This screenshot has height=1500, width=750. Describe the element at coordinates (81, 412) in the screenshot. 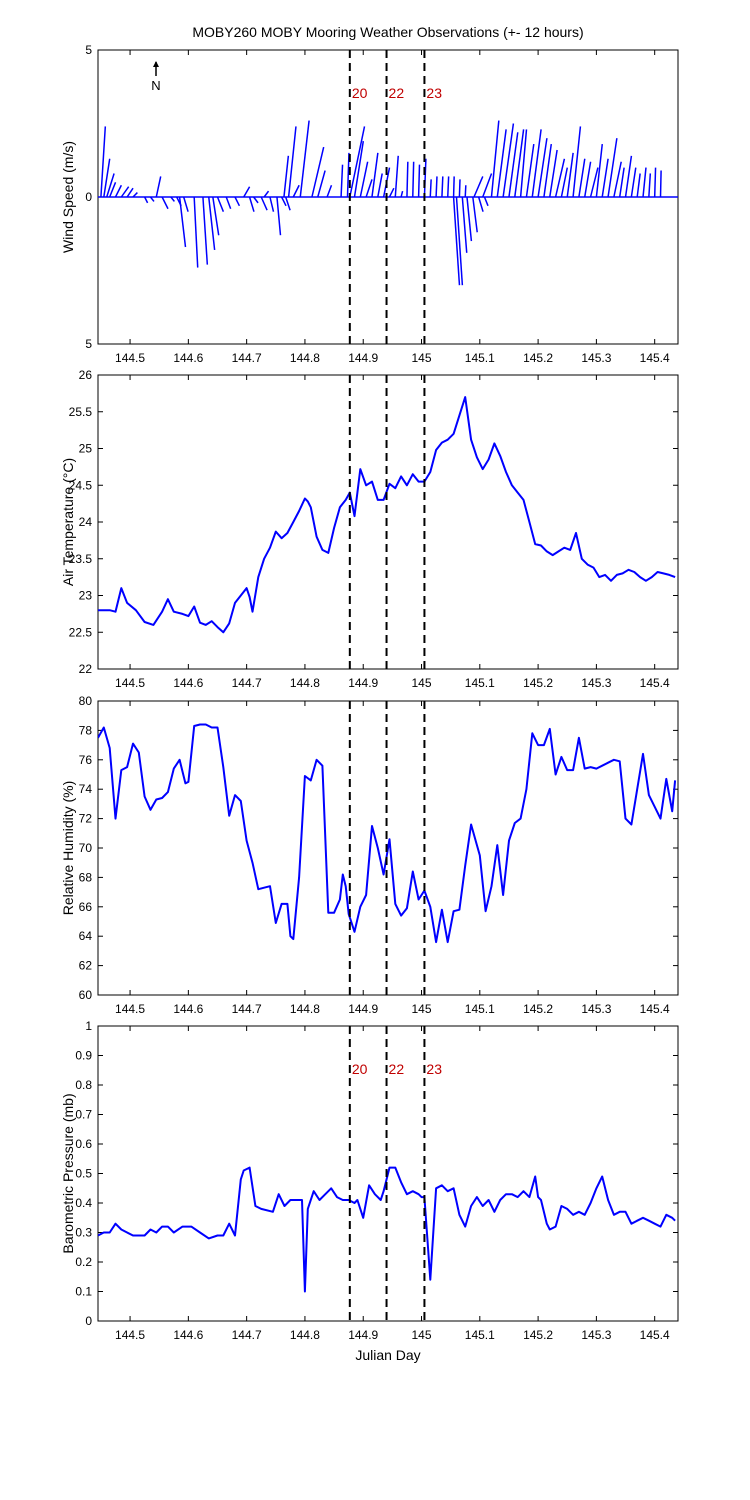

I see `y-tick-label: 25.5` at that location.